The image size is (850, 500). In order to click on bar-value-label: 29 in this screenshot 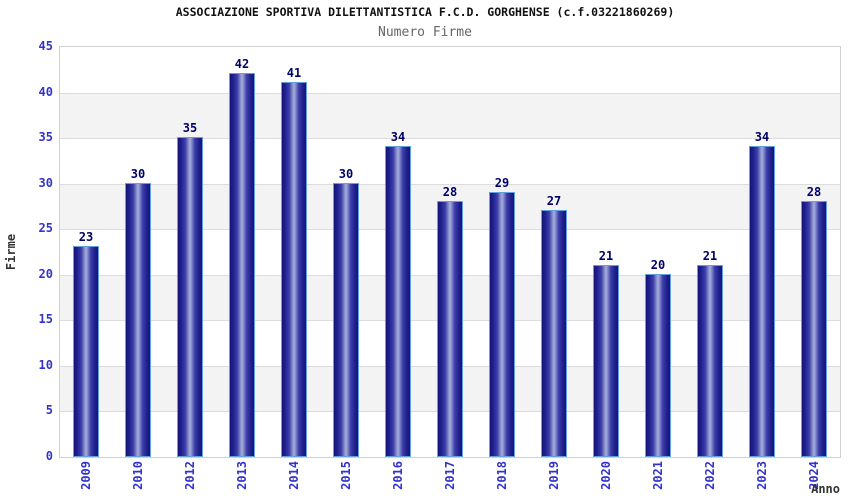, I will do `click(502, 182)`.